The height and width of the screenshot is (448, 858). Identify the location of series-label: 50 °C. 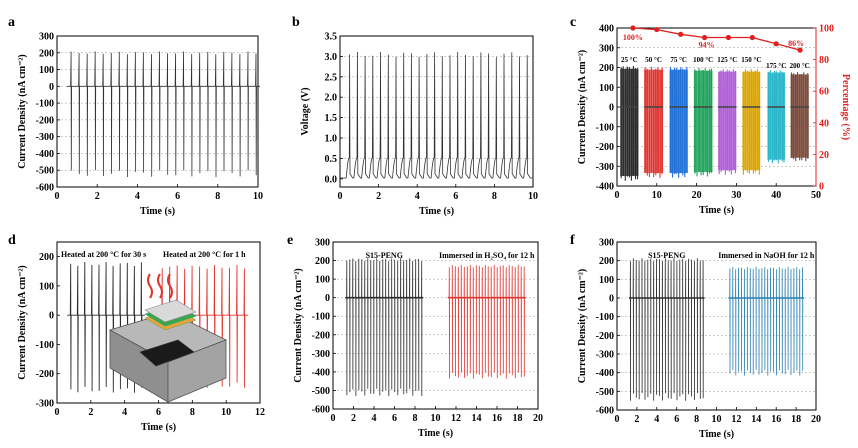
(653, 60).